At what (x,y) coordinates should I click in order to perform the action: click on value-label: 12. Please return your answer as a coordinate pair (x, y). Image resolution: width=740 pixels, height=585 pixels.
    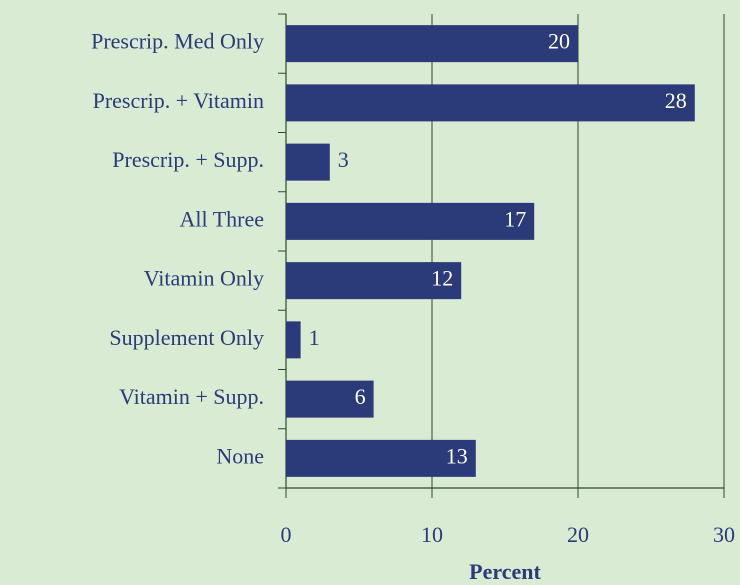
    Looking at the image, I should click on (442, 278).